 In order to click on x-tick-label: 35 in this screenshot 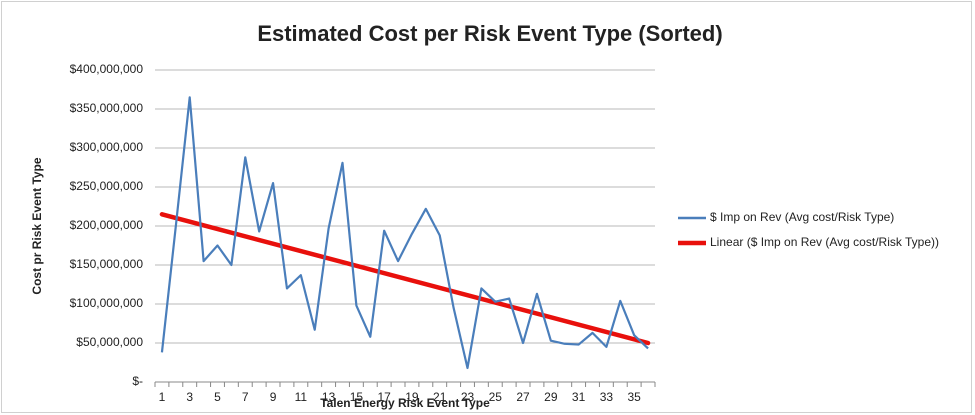, I will do `click(634, 397)`.